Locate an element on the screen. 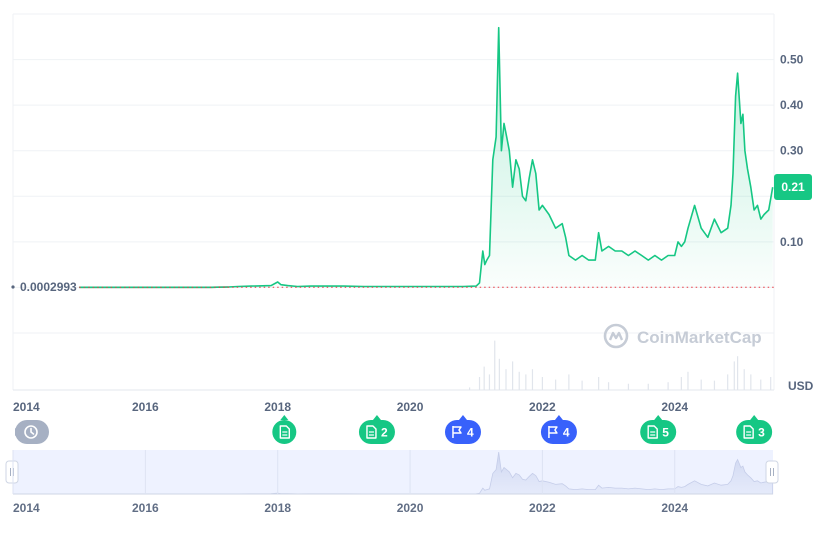  x-tick-label: 2022 is located at coordinates (542, 407).